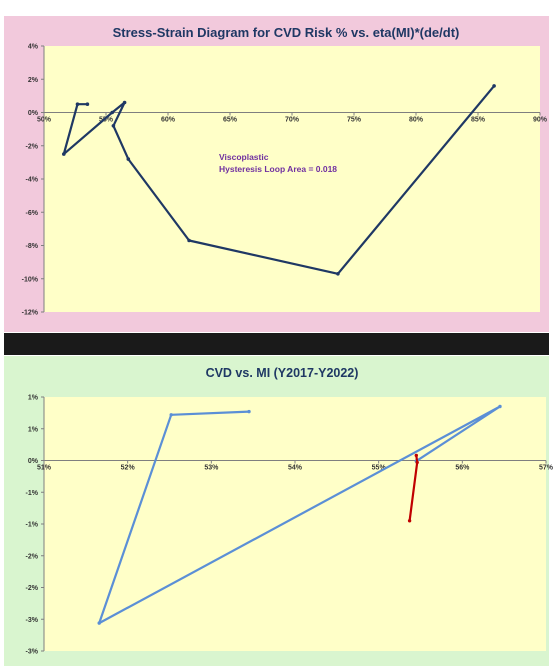 This screenshot has height=669, width=553. I want to click on chart-divider, so click(276, 344).